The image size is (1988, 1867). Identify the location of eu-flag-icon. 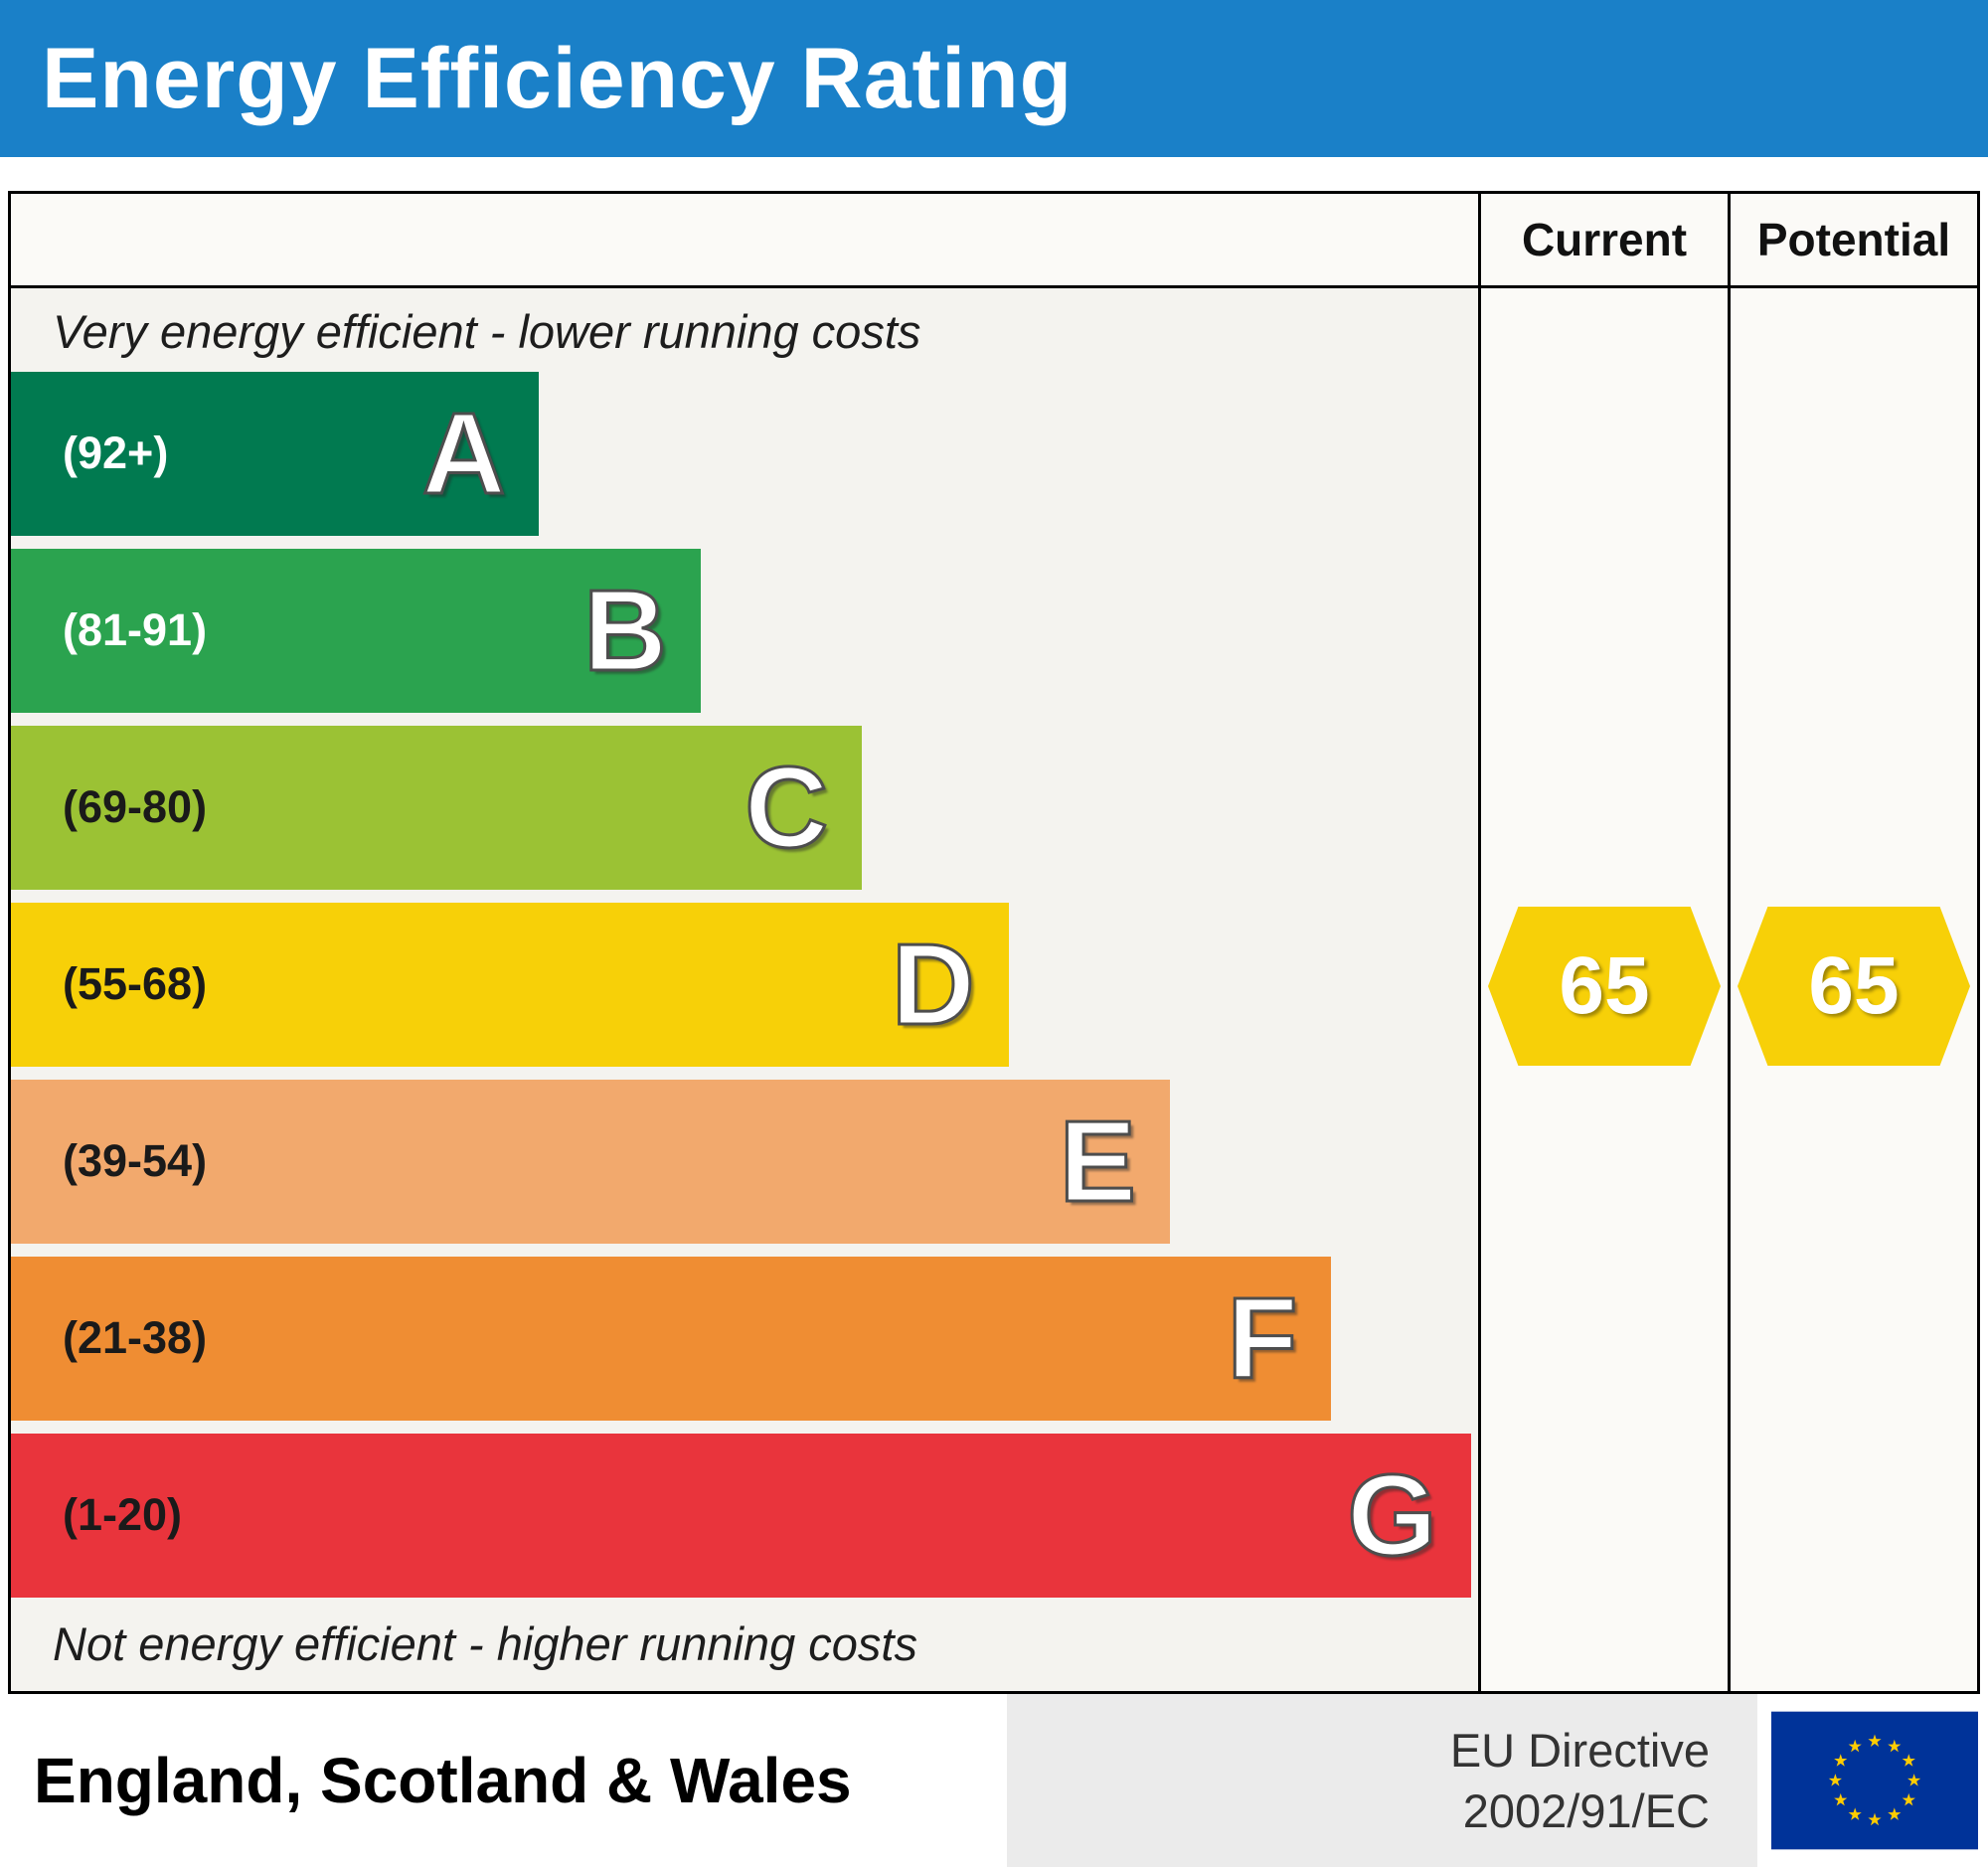
(1874, 1780).